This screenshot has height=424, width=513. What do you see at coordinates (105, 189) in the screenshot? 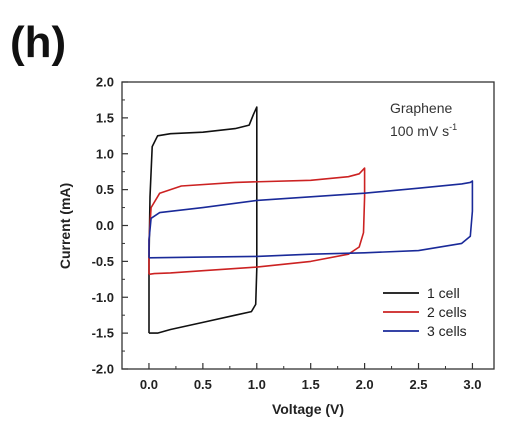
I see `y-tick-label: 0.5` at bounding box center [105, 189].